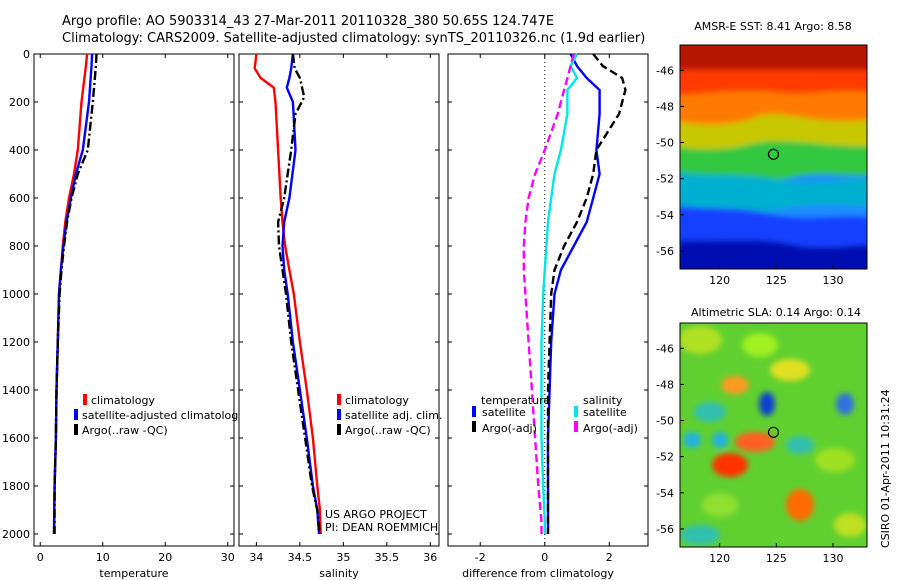  I want to click on legend-swatch-temp-satellite, so click(474, 411).